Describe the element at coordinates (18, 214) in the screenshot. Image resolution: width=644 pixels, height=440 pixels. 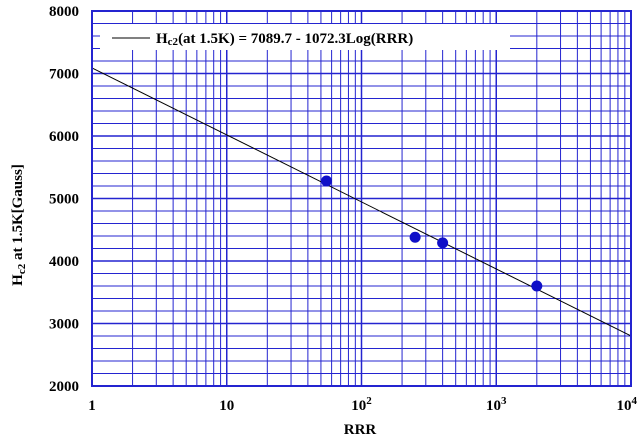
I see `y-axis-title-rest: at 1.5K[Gauss]` at that location.